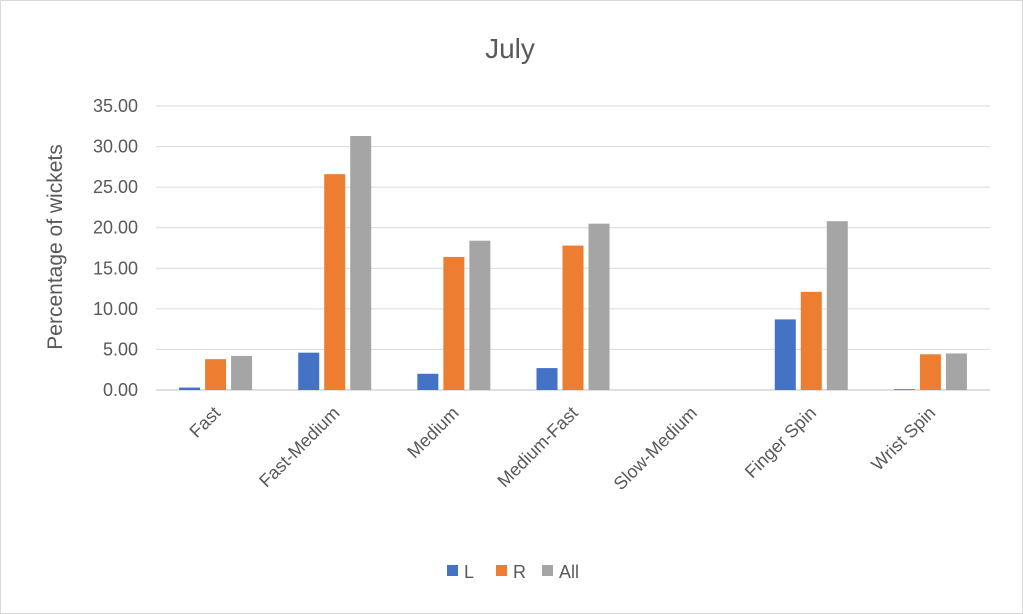 This screenshot has width=1023, height=614. What do you see at coordinates (904, 389) in the screenshot?
I see `bar-l-wrist-spin` at bounding box center [904, 389].